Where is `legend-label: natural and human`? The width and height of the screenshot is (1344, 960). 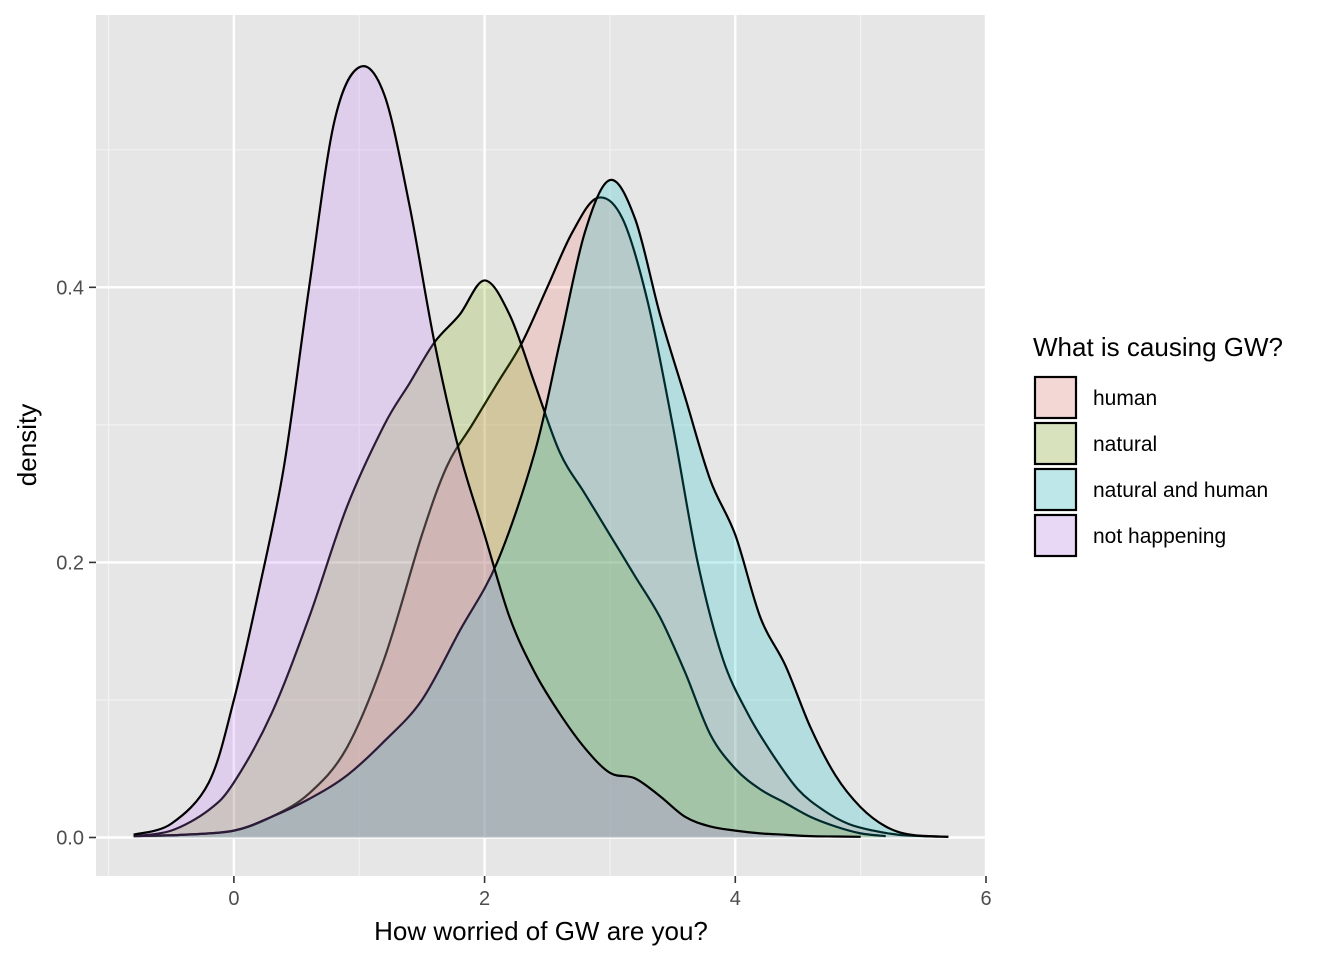 legend-label: natural and human is located at coordinates (1180, 490).